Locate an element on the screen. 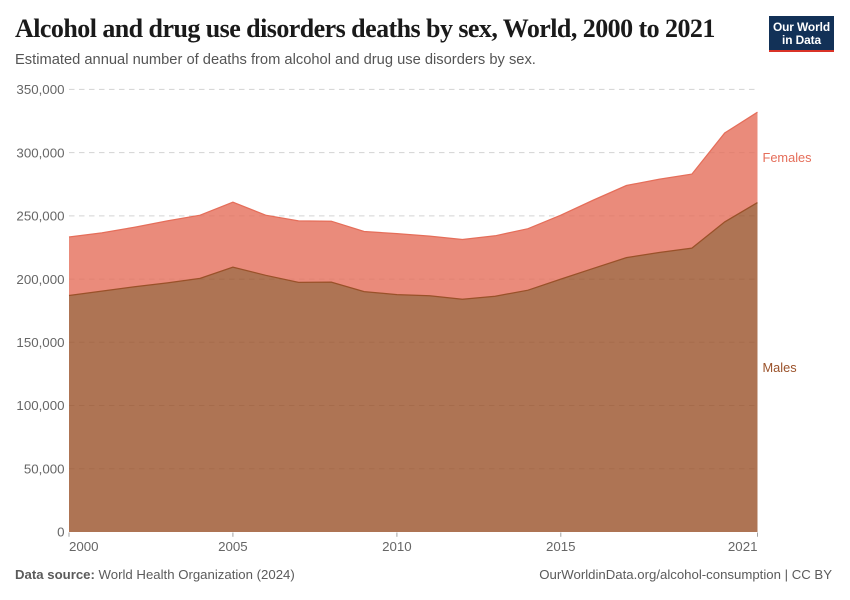 This screenshot has height=600, width=850. svg-text: 200,000 is located at coordinates (40, 279).